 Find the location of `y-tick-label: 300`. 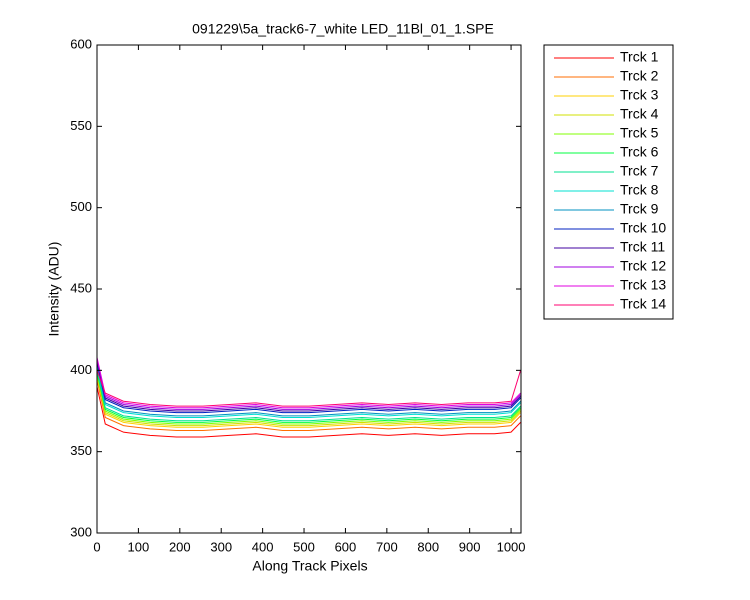

y-tick-label: 300 is located at coordinates (81, 531).